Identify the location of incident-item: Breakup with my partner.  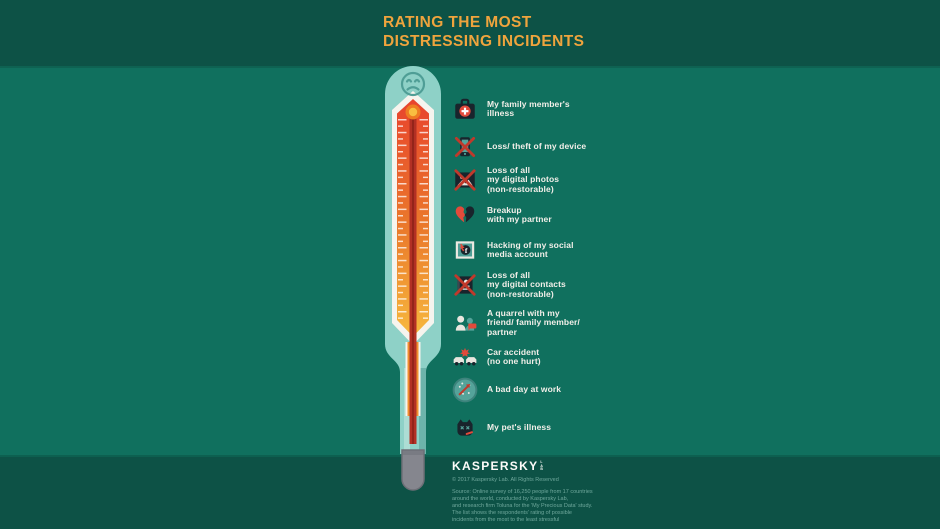
(539, 215).